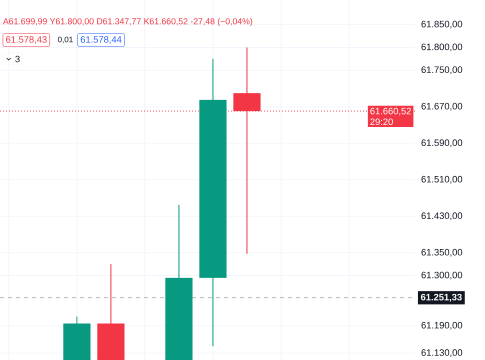 Image resolution: width=485 pixels, height=360 pixels. What do you see at coordinates (442, 70) in the screenshot?
I see `y-tick-label: 61.750,00` at bounding box center [442, 70].